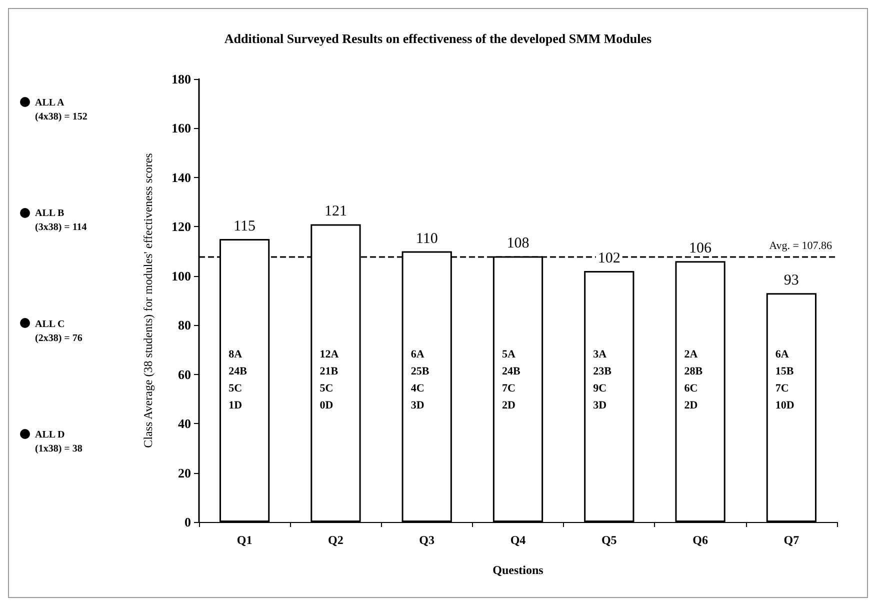  I want to click on text: ALL D (1x38) = 38, so click(58, 442).